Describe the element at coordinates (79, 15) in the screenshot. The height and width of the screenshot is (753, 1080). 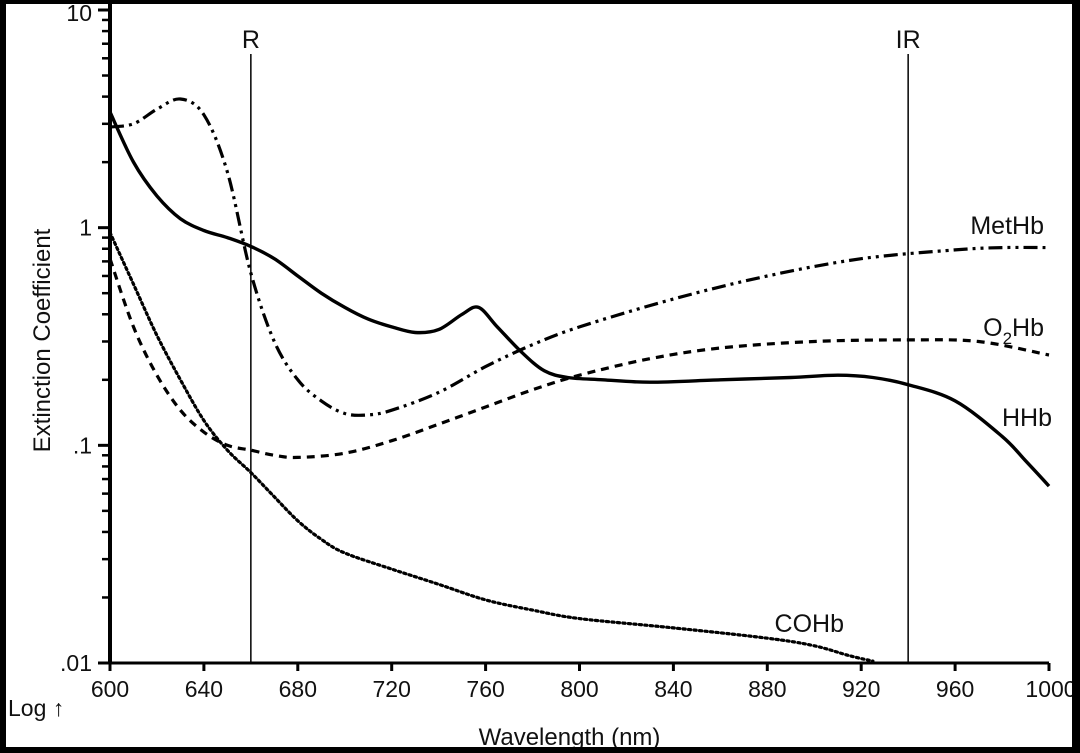
I see `y-tick-label: 10` at that location.